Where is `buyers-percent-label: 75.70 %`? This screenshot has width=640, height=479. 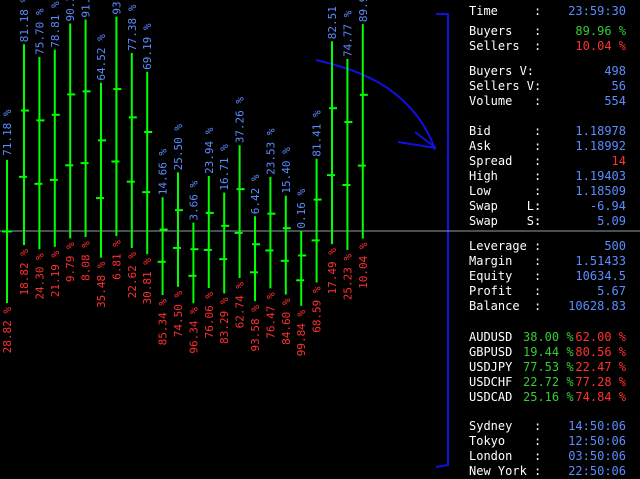
buyers-percent-label: 75.70 % is located at coordinates (39, 31).